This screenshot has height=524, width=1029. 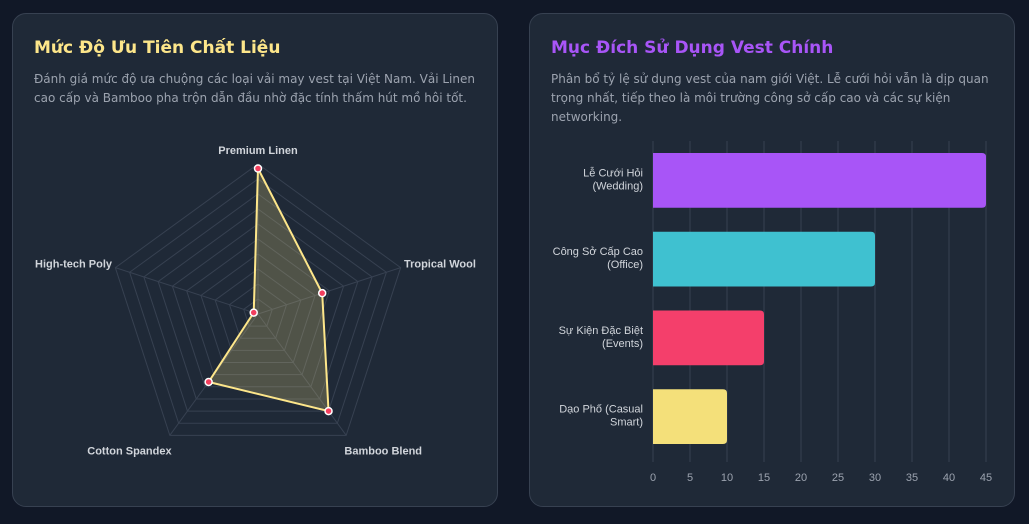 What do you see at coordinates (625, 265) in the screenshot?
I see `y-category-label: (Office)` at bounding box center [625, 265].